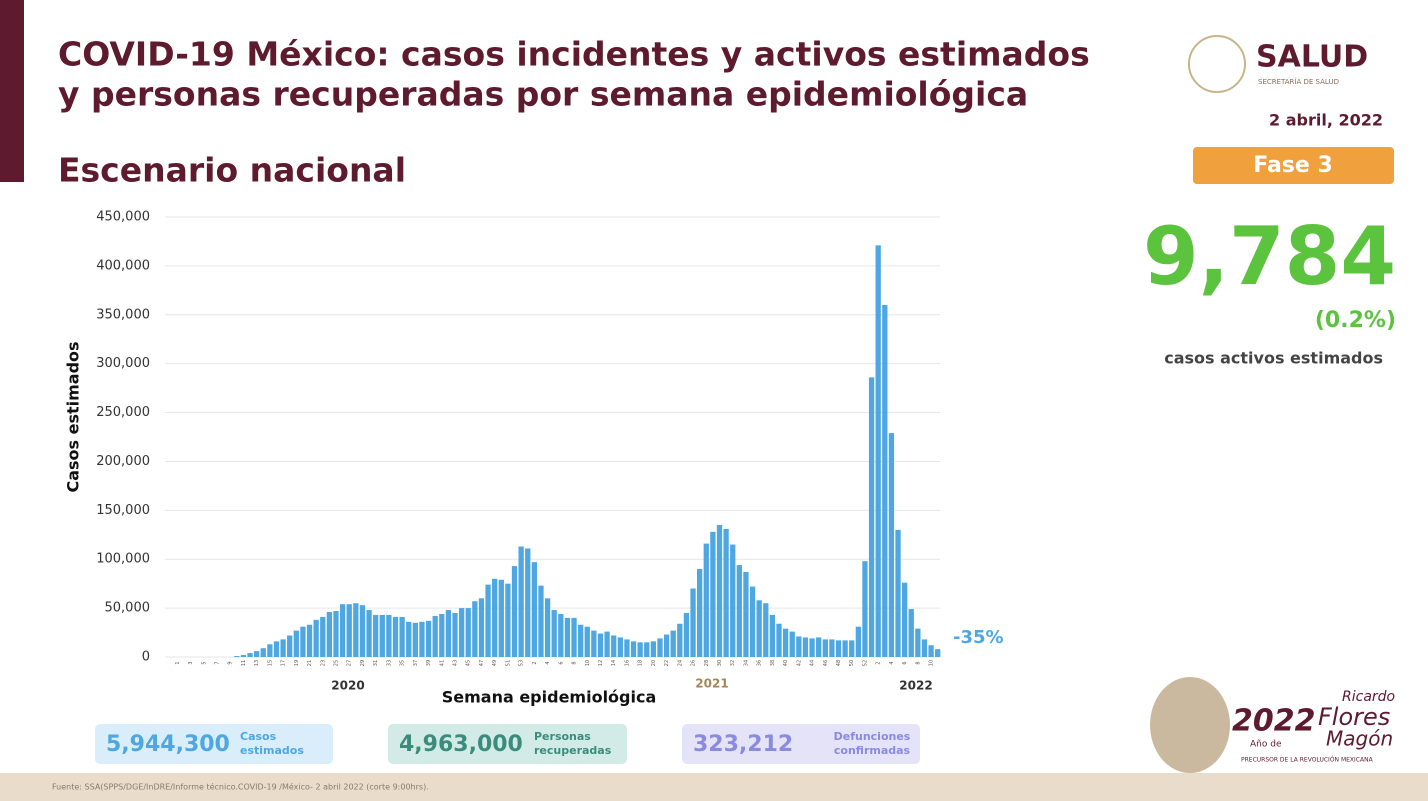  I want to click on annotation: -35%, so click(978, 637).